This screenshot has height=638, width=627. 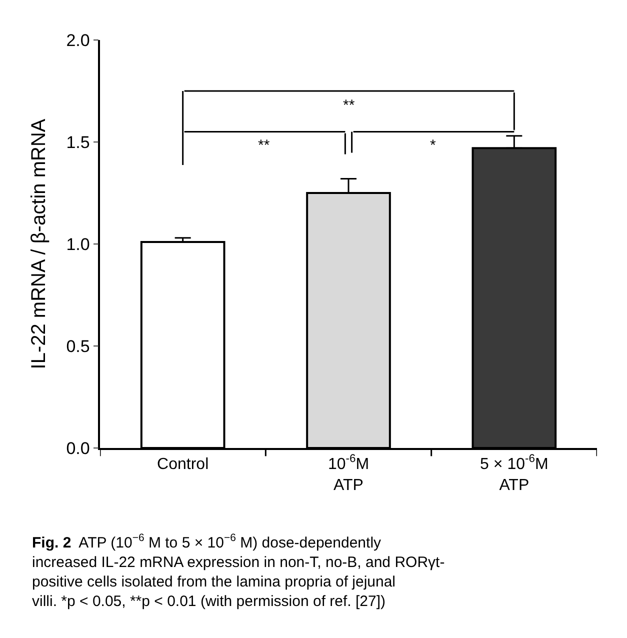 What do you see at coordinates (78, 142) in the screenshot?
I see `y-tick-label: 1.5` at bounding box center [78, 142].